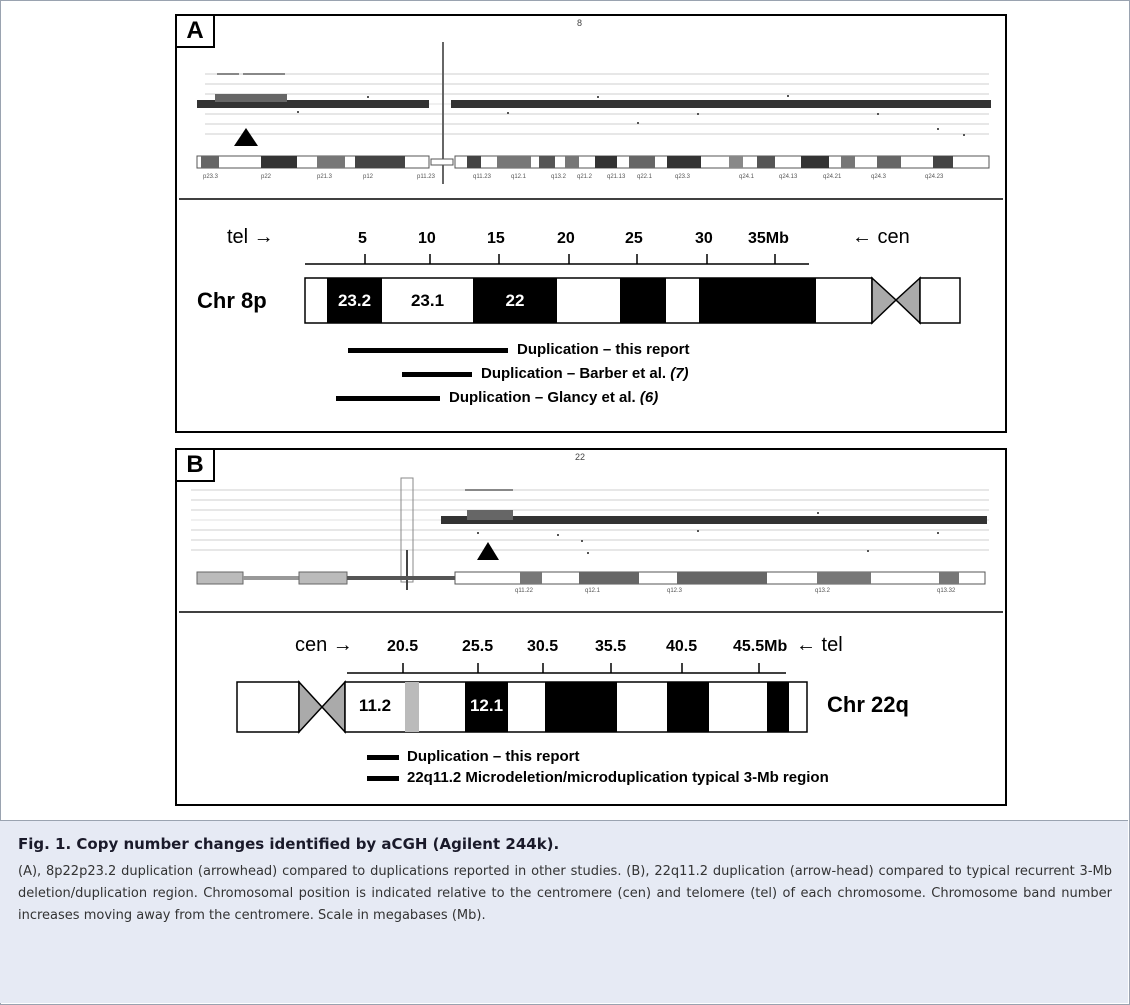 The width and height of the screenshot is (1130, 1005). What do you see at coordinates (631, 115) in the screenshot?
I see `panel-a-scatter-noise` at bounding box center [631, 115].